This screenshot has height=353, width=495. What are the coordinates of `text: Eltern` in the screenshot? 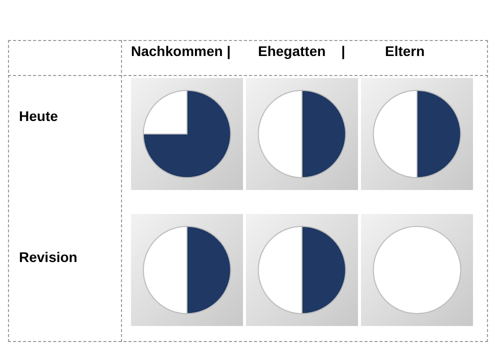 It's located at (405, 51).